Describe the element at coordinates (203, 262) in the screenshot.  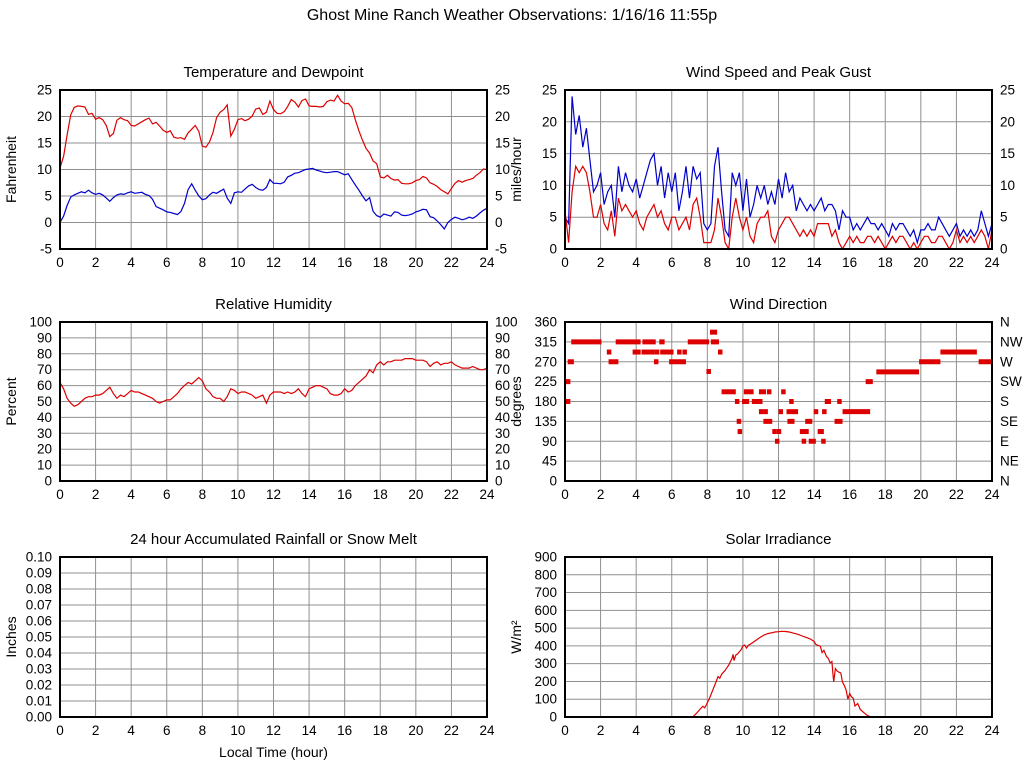
I see `temperature-dewpoint-xtick: 8` at that location.